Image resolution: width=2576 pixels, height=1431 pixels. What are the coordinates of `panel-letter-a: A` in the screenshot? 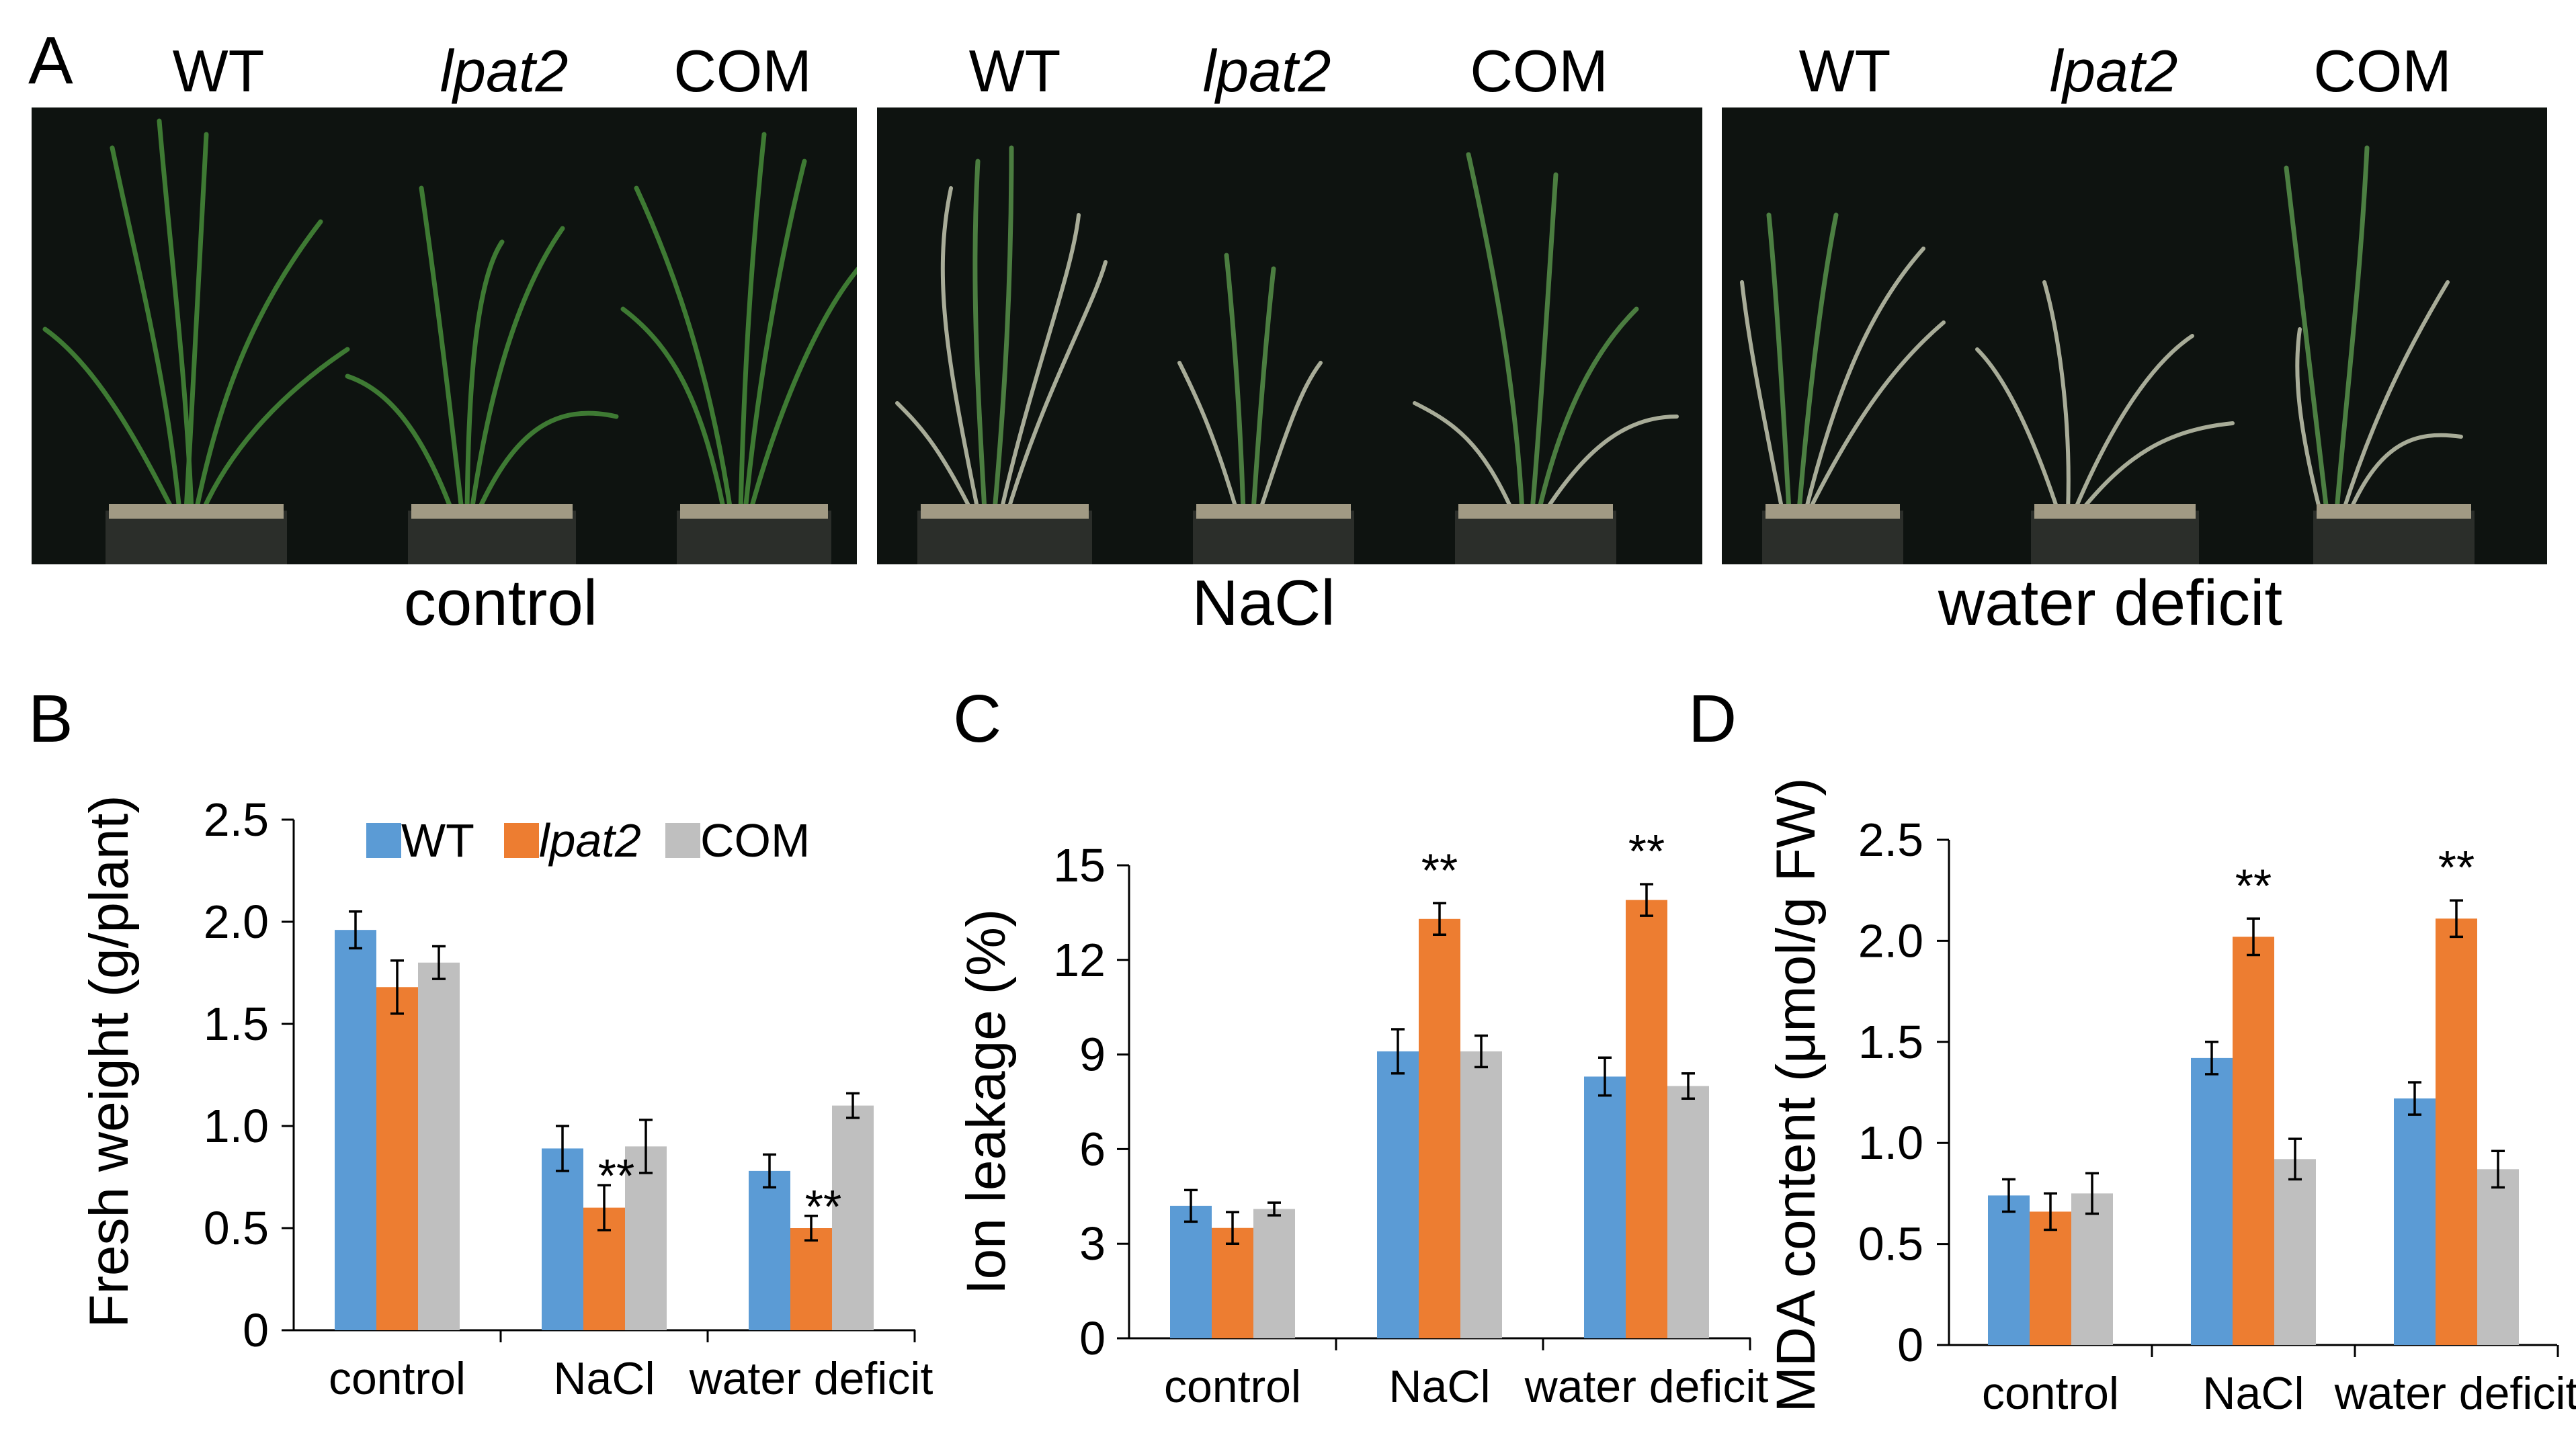 It's located at (50, 60).